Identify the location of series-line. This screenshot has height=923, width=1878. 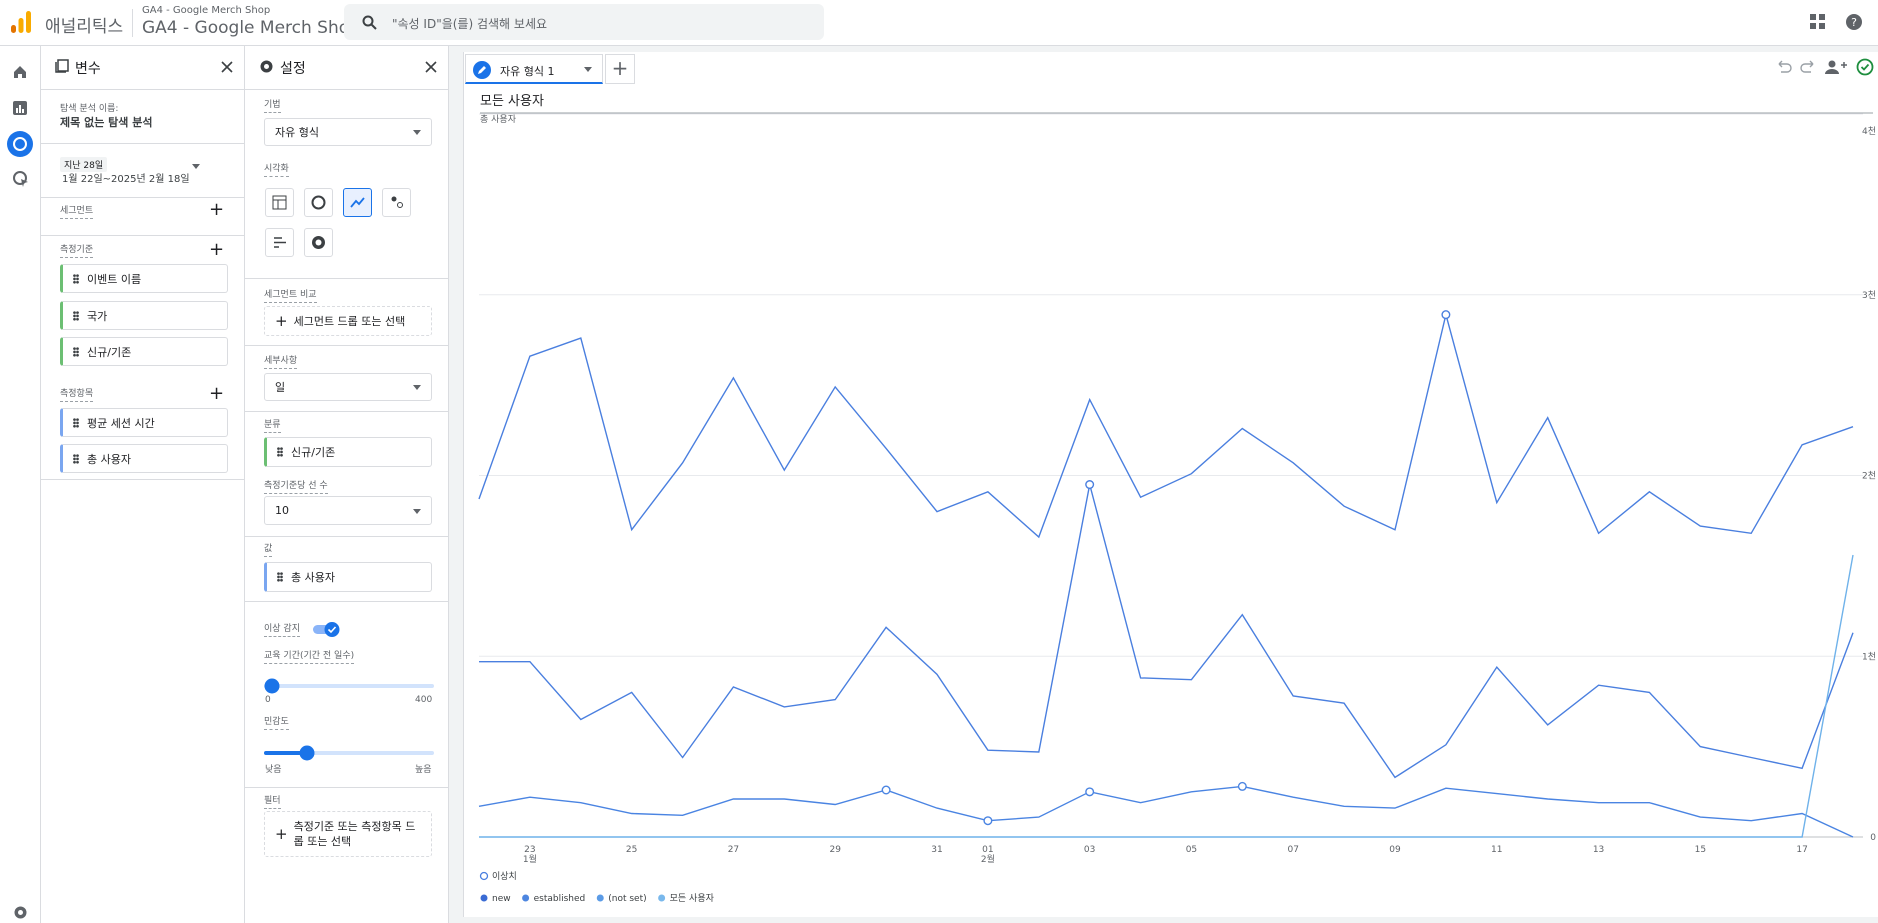
(1166, 811).